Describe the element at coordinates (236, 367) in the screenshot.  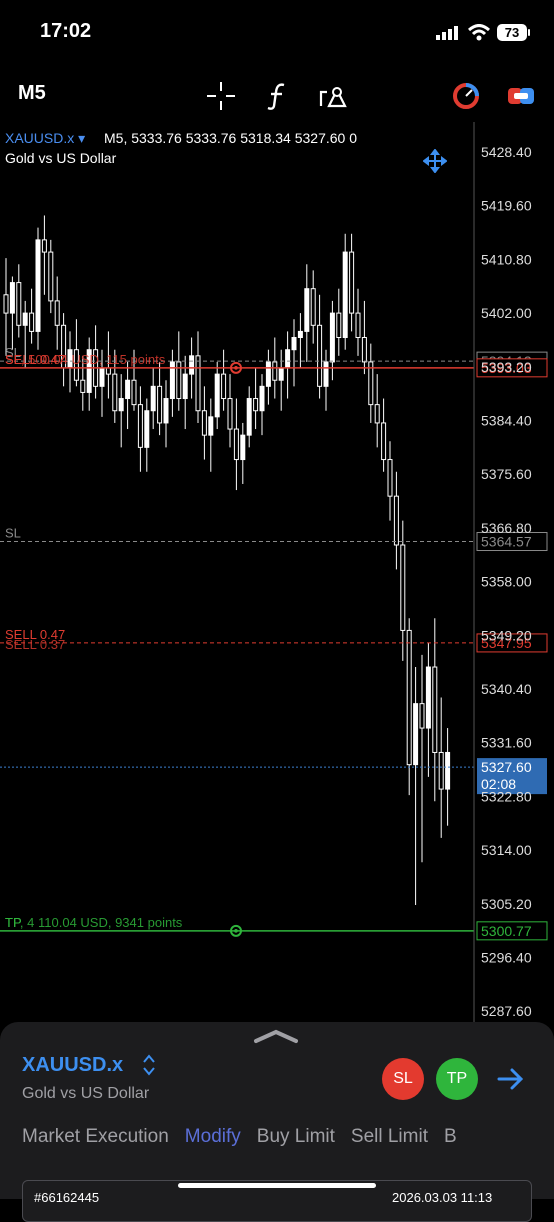
I see `level-handle-sell-sl` at that location.